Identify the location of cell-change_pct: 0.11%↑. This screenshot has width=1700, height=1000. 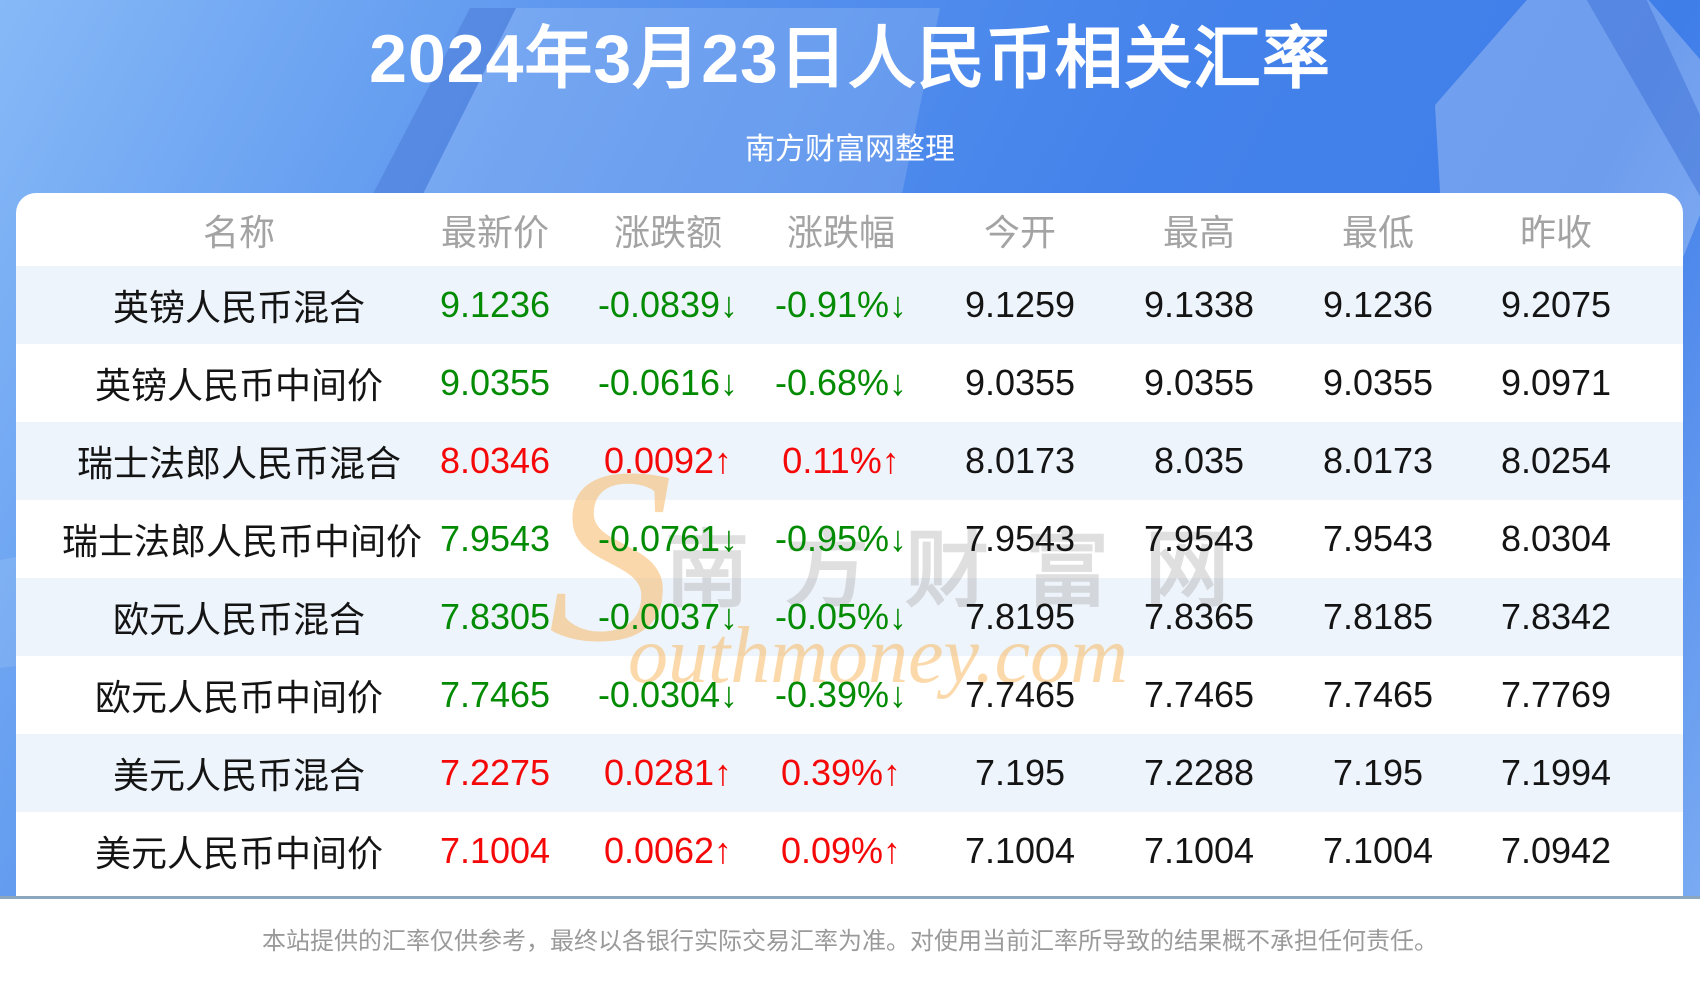
(841, 460).